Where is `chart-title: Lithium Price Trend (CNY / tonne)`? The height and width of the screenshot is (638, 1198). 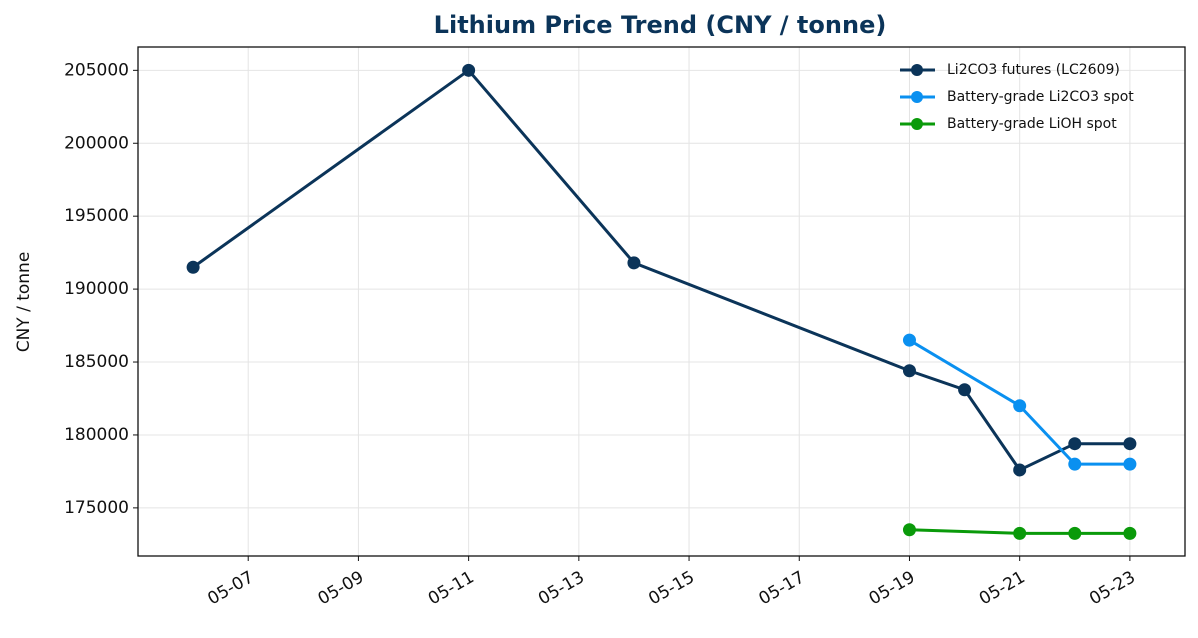
chart-title: Lithium Price Trend (CNY / tonne) is located at coordinates (660, 25).